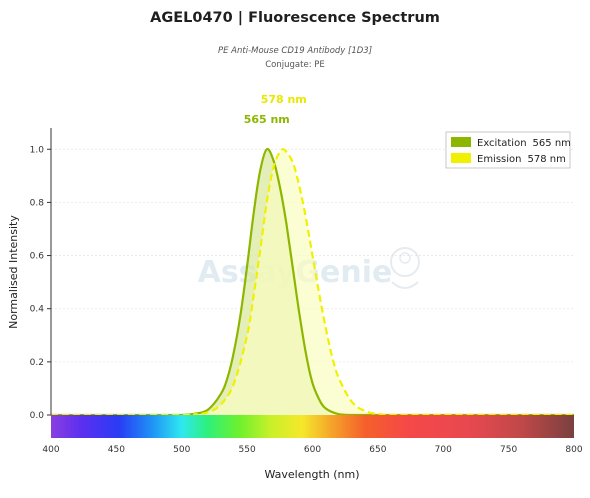 The image size is (590, 498). I want to click on y-axis-label: Normalised Intensity, so click(13, 272).